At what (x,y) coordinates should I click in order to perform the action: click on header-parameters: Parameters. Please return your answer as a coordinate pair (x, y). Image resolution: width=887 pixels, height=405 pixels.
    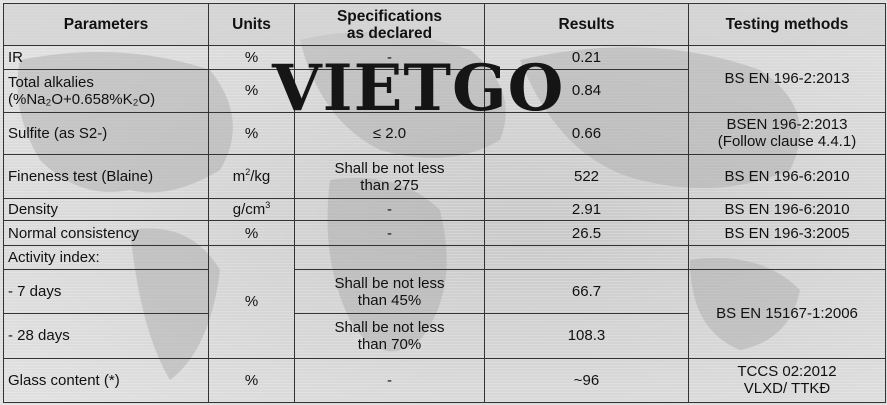
    Looking at the image, I should click on (106, 24).